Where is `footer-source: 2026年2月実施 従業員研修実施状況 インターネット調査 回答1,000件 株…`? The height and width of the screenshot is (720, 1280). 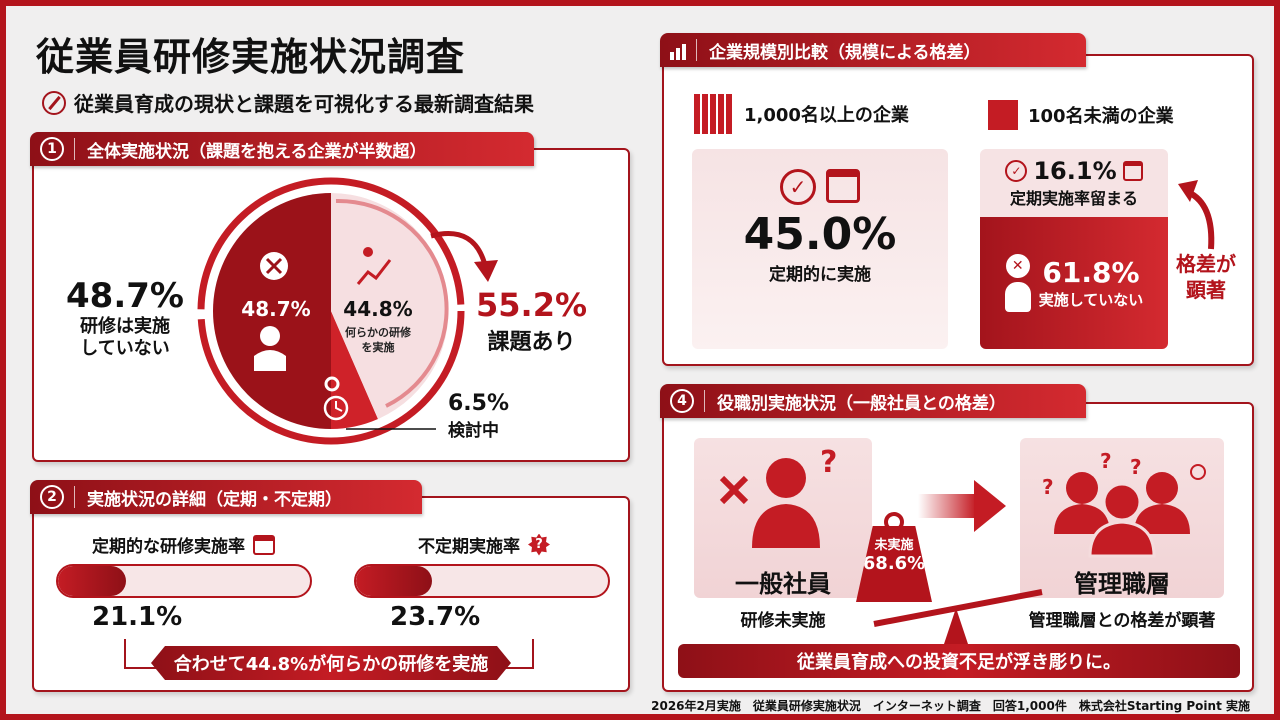
footer-source: 2026年2月実施 従業員研修実施状況 インターネット調査 回答1,000件 株… is located at coordinates (950, 706).